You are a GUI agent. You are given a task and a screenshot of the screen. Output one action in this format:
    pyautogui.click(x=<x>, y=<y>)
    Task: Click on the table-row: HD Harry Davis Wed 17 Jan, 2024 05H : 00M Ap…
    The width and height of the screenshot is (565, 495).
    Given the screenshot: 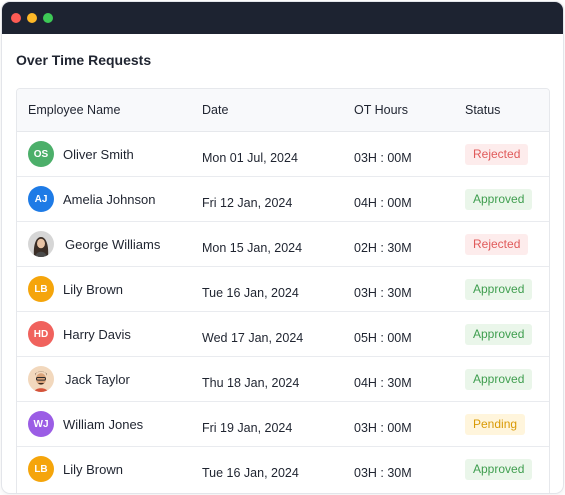 What is the action you would take?
    pyautogui.click(x=283, y=334)
    